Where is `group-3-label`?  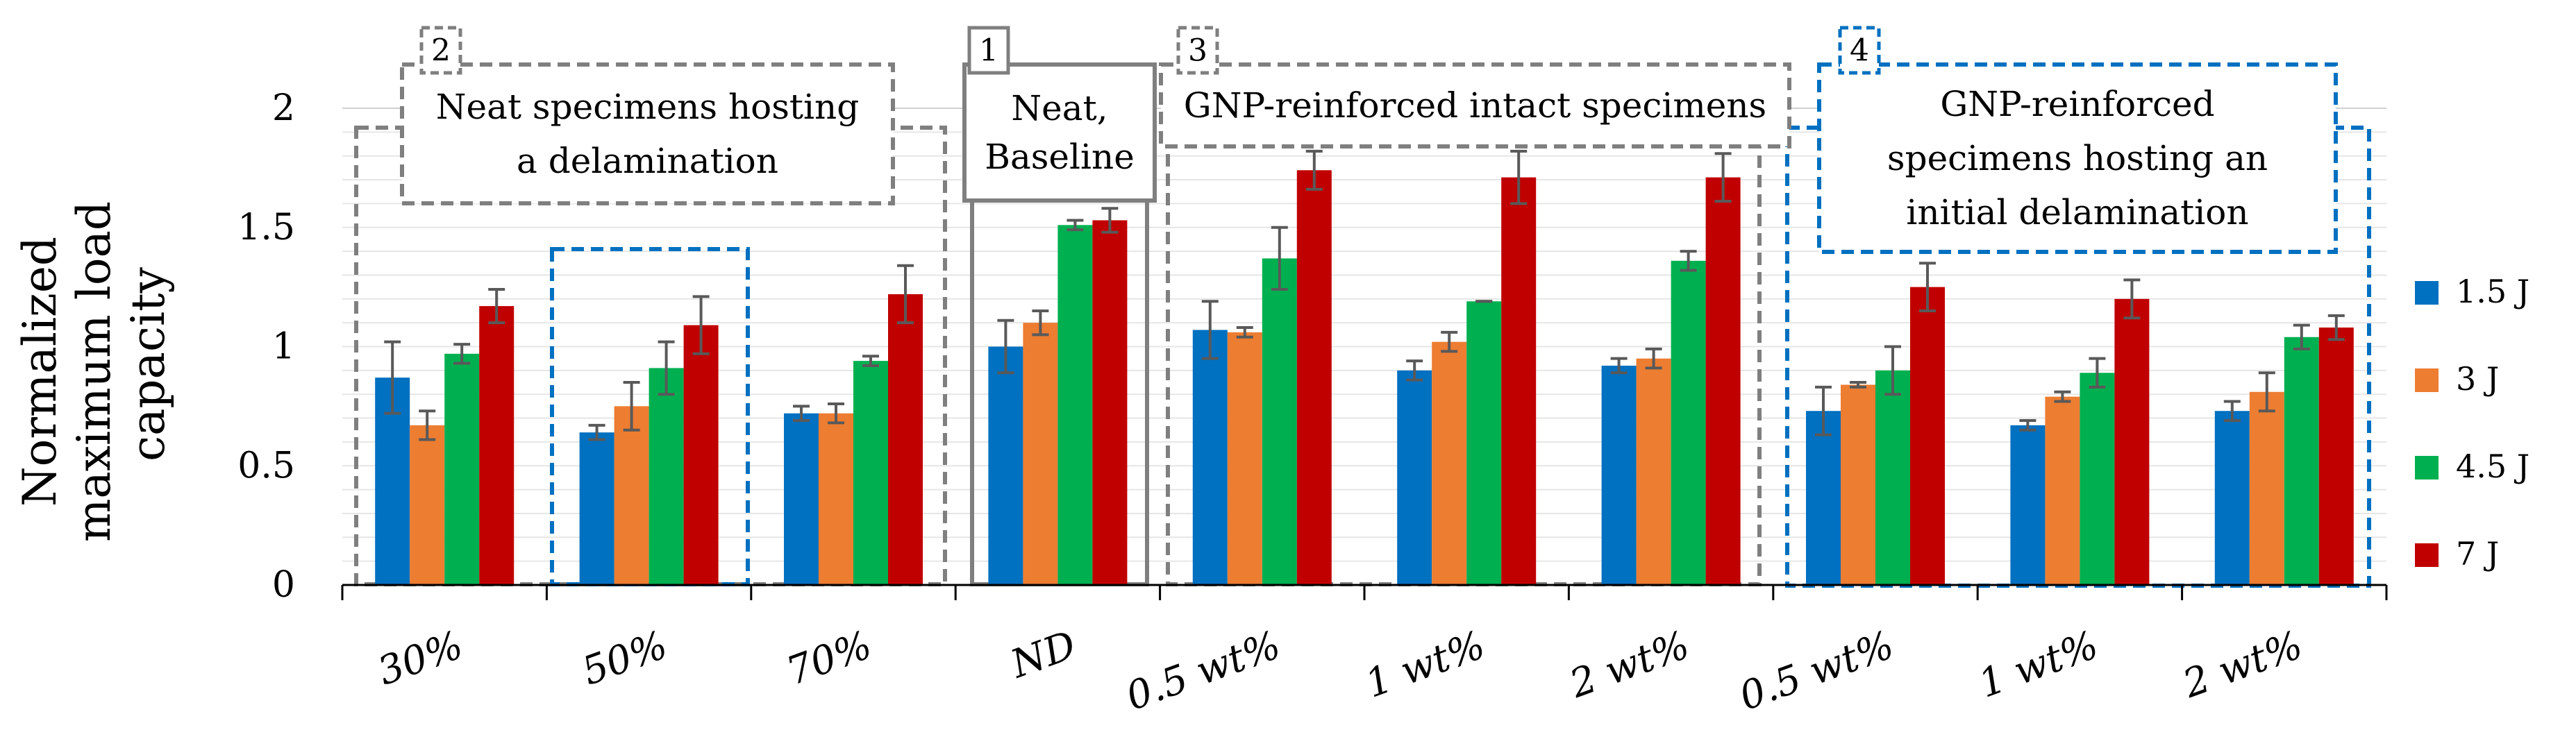 group-3-label is located at coordinates (1475, 105).